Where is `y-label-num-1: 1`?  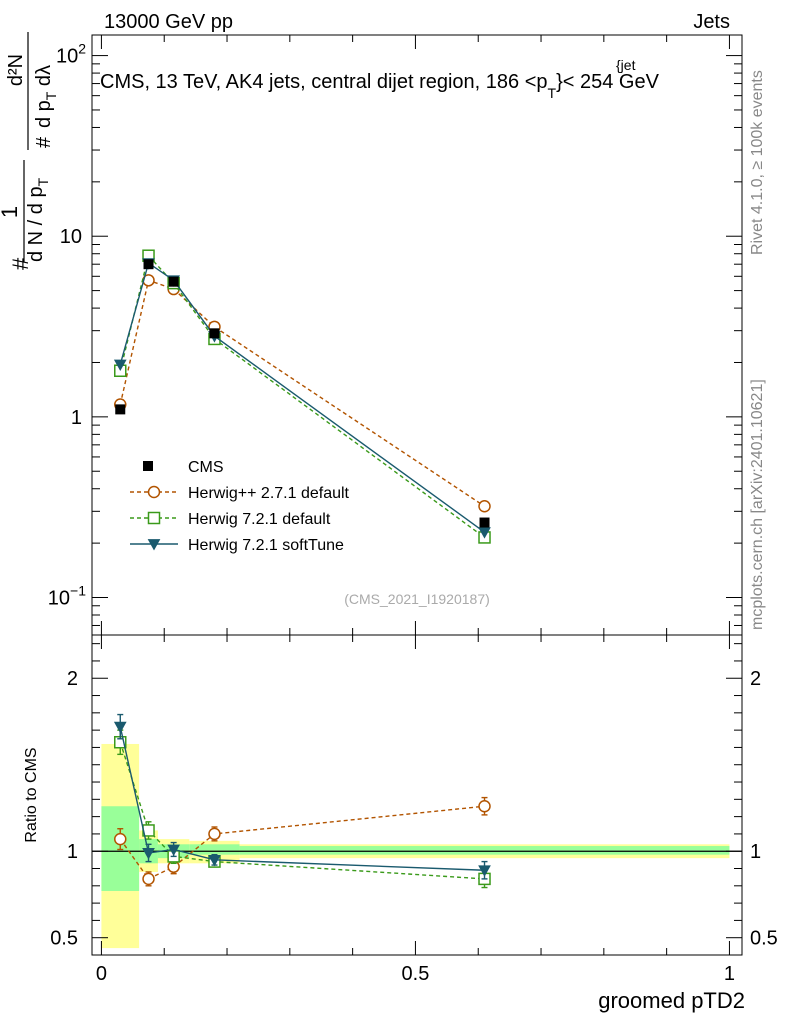
y-label-num-1: 1 is located at coordinates (11, 212).